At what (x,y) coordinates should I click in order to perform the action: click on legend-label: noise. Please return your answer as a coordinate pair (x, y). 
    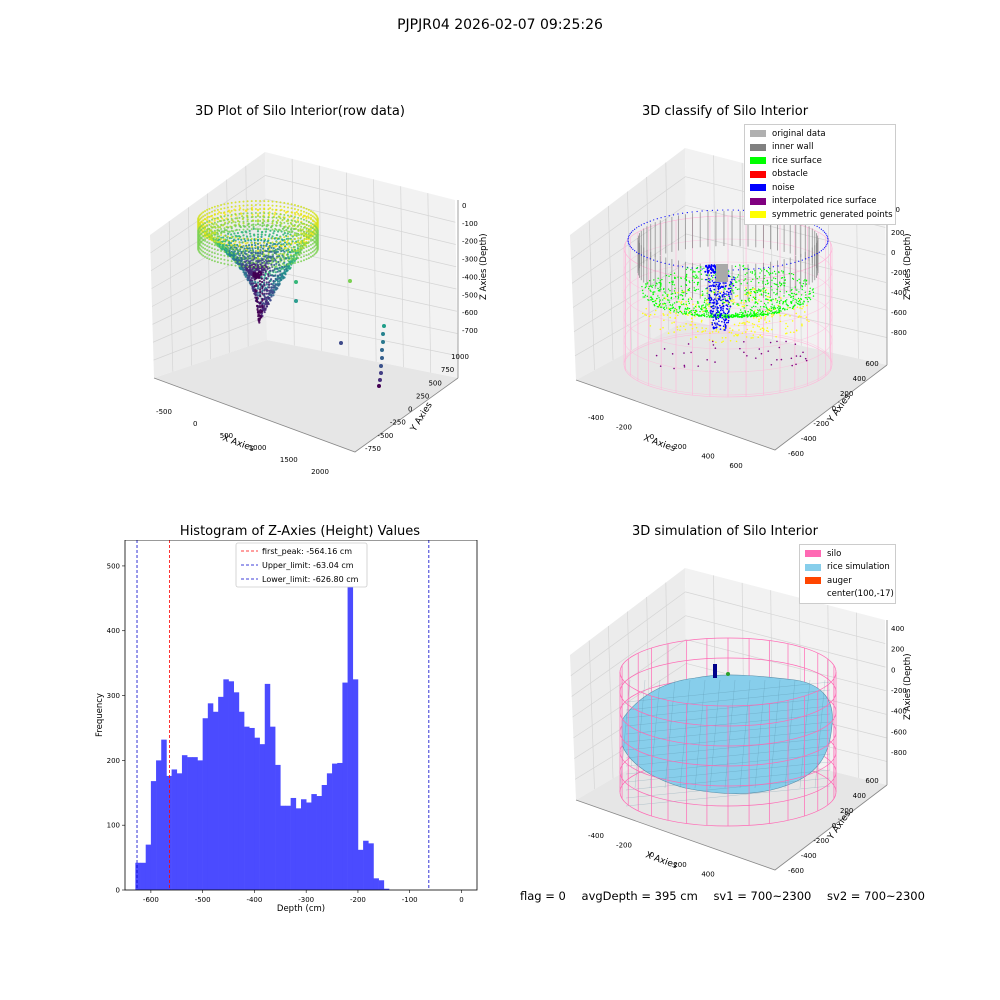
    Looking at the image, I should click on (783, 187).